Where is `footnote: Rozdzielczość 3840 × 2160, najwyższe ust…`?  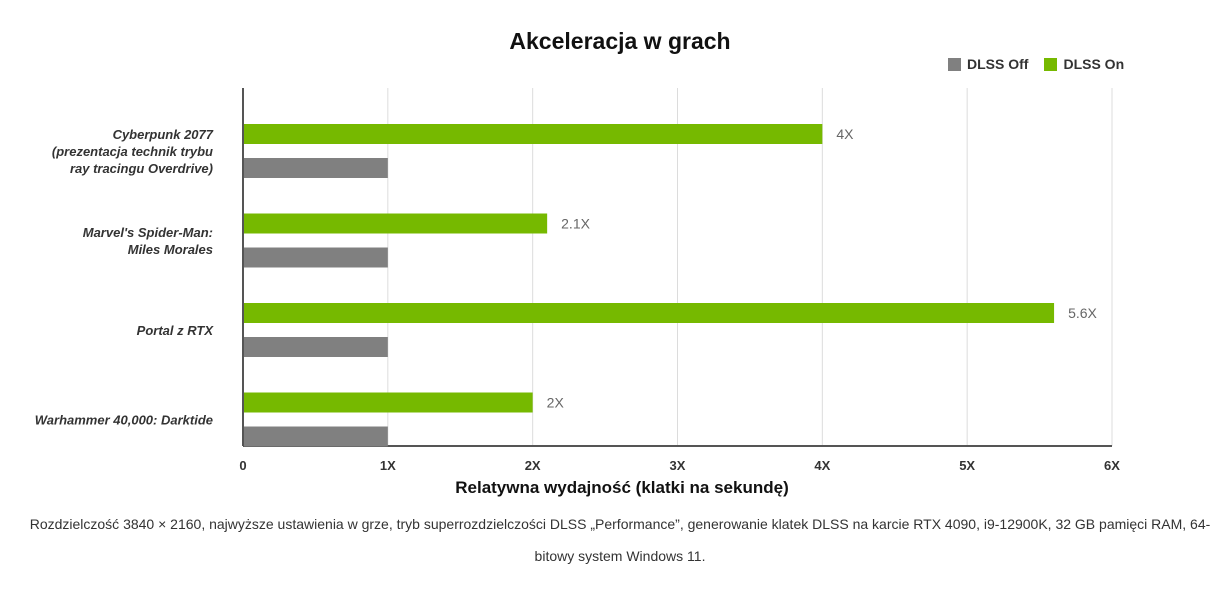 footnote: Rozdzielczość 3840 × 2160, najwyższe ust… is located at coordinates (620, 540).